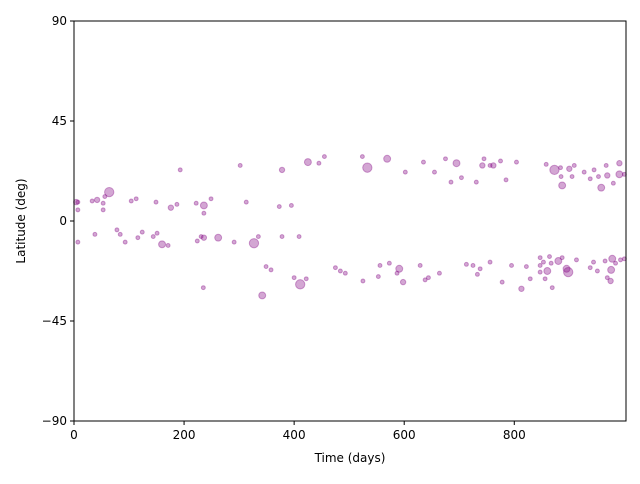 This screenshot has height=484, width=640. I want to click on x-tick-label: 600, so click(404, 435).